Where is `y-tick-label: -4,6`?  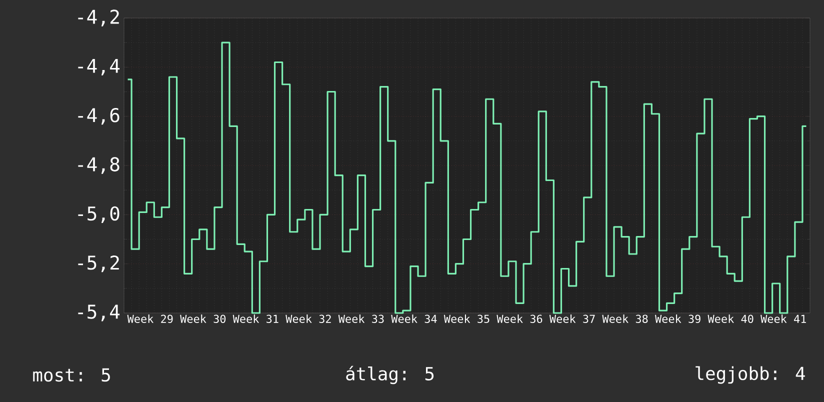
y-tick-label: -4,6 is located at coordinates (99, 116).